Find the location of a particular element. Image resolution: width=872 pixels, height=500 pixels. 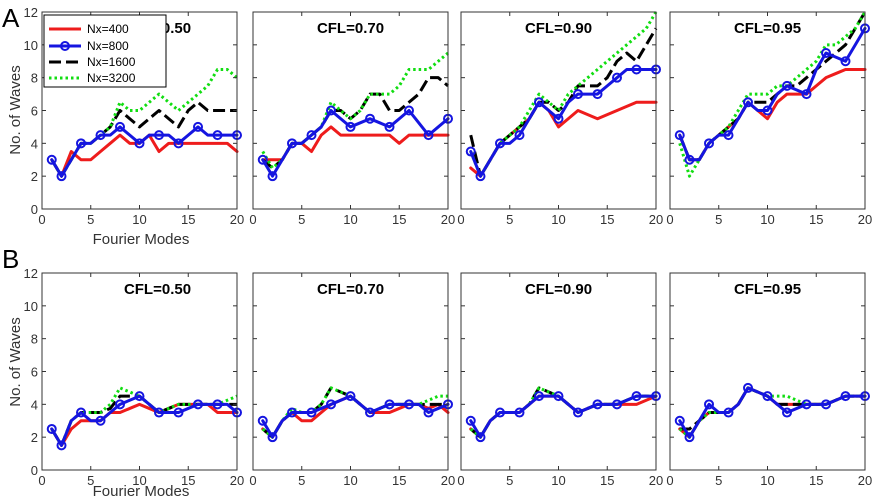

panel-b-2-xtick-label: 20 is located at coordinates (448, 480).